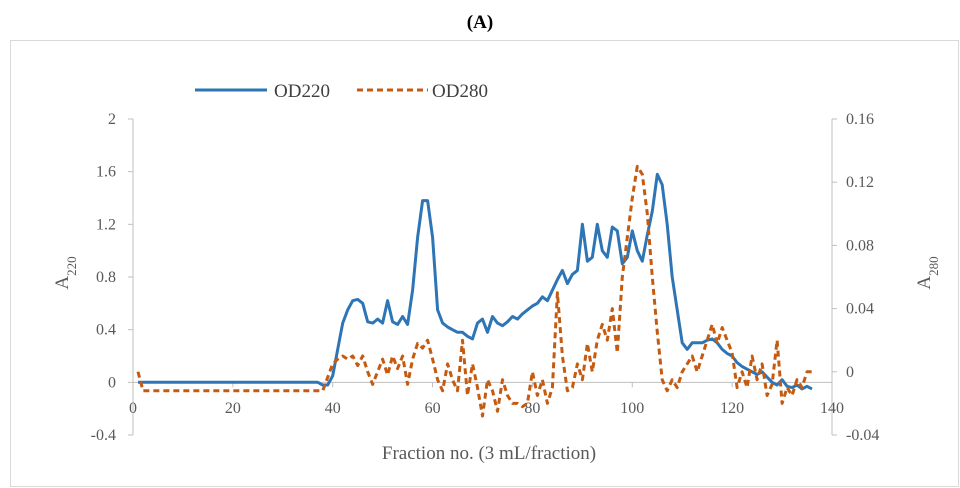 This screenshot has height=488, width=960. What do you see at coordinates (832, 408) in the screenshot?
I see `x-tick-label: 140` at bounding box center [832, 408].